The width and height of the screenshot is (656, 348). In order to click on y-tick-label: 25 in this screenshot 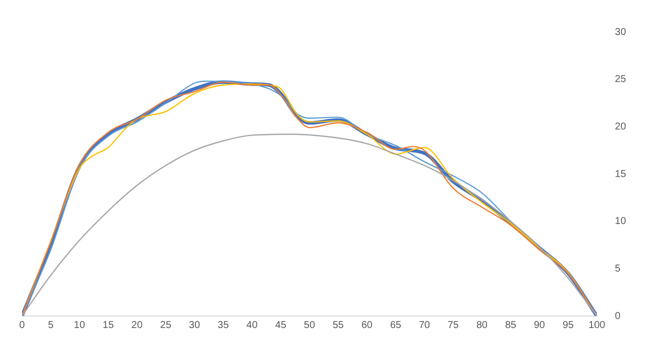, I will do `click(620, 80)`.